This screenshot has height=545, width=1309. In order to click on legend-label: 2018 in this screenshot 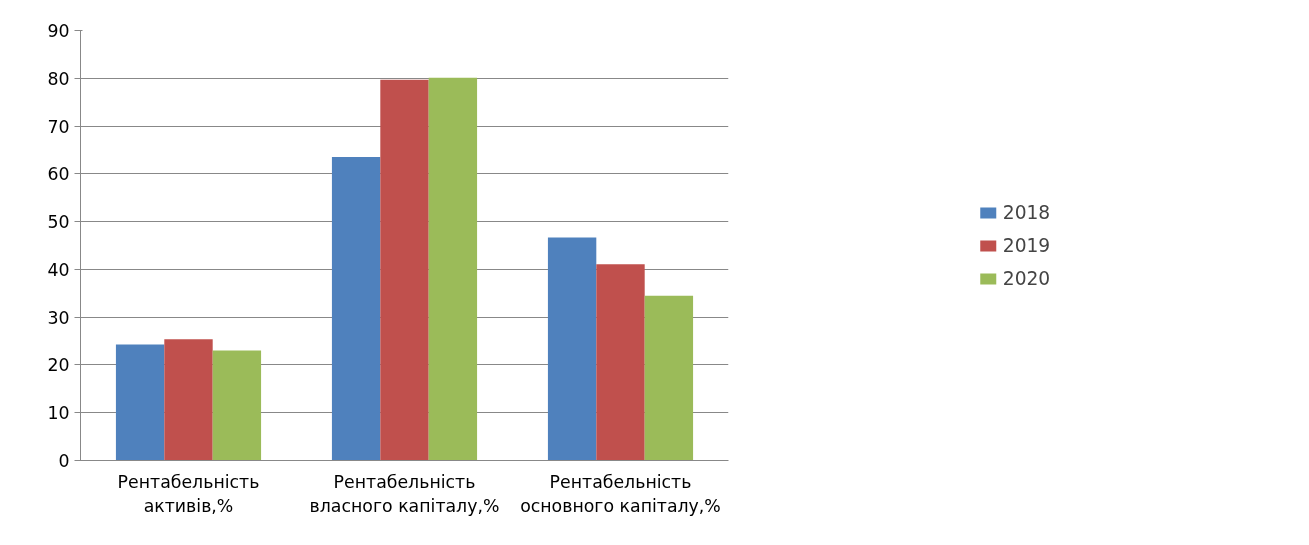, I will do `click(1026, 212)`.